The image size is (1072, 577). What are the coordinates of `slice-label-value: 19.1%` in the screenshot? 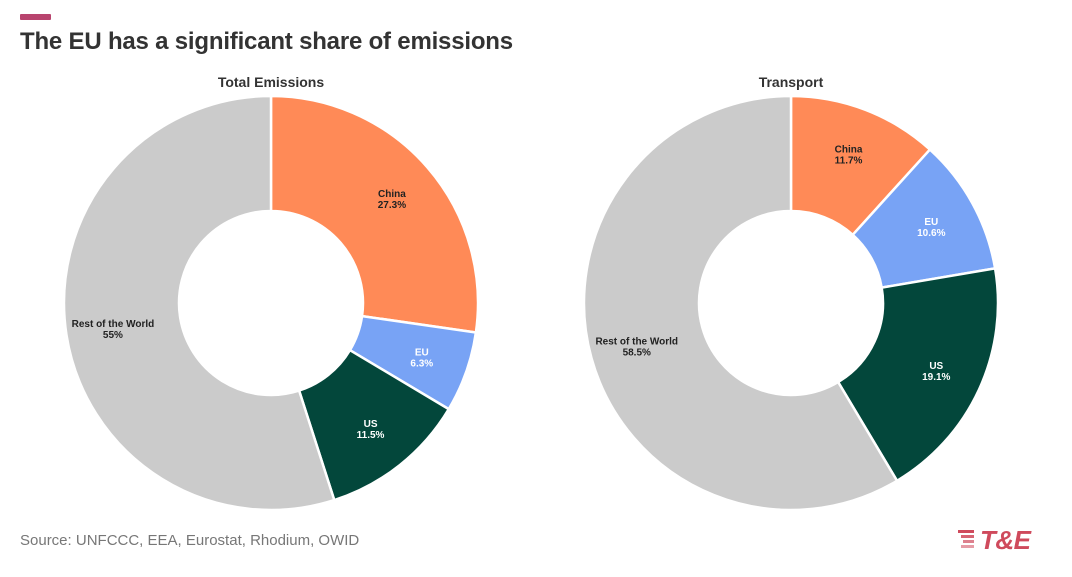 It's located at (936, 377).